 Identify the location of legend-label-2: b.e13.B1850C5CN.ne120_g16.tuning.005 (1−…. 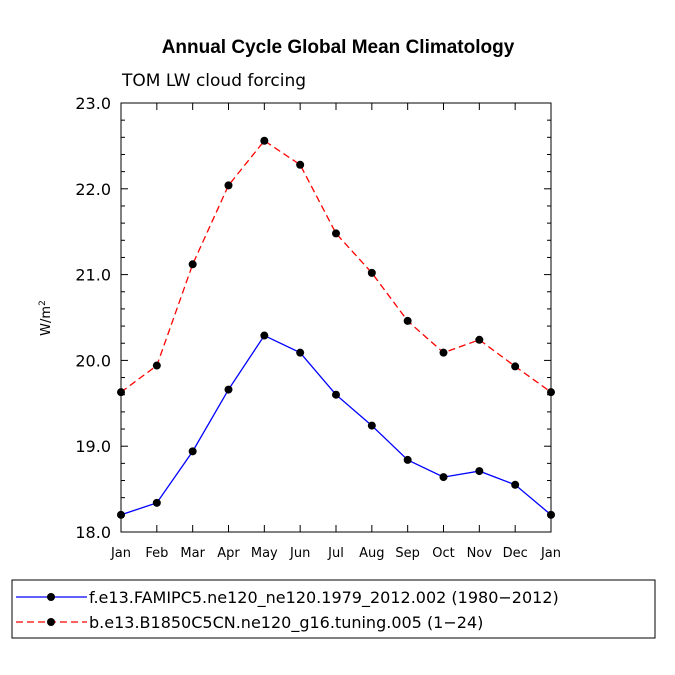
(286, 623).